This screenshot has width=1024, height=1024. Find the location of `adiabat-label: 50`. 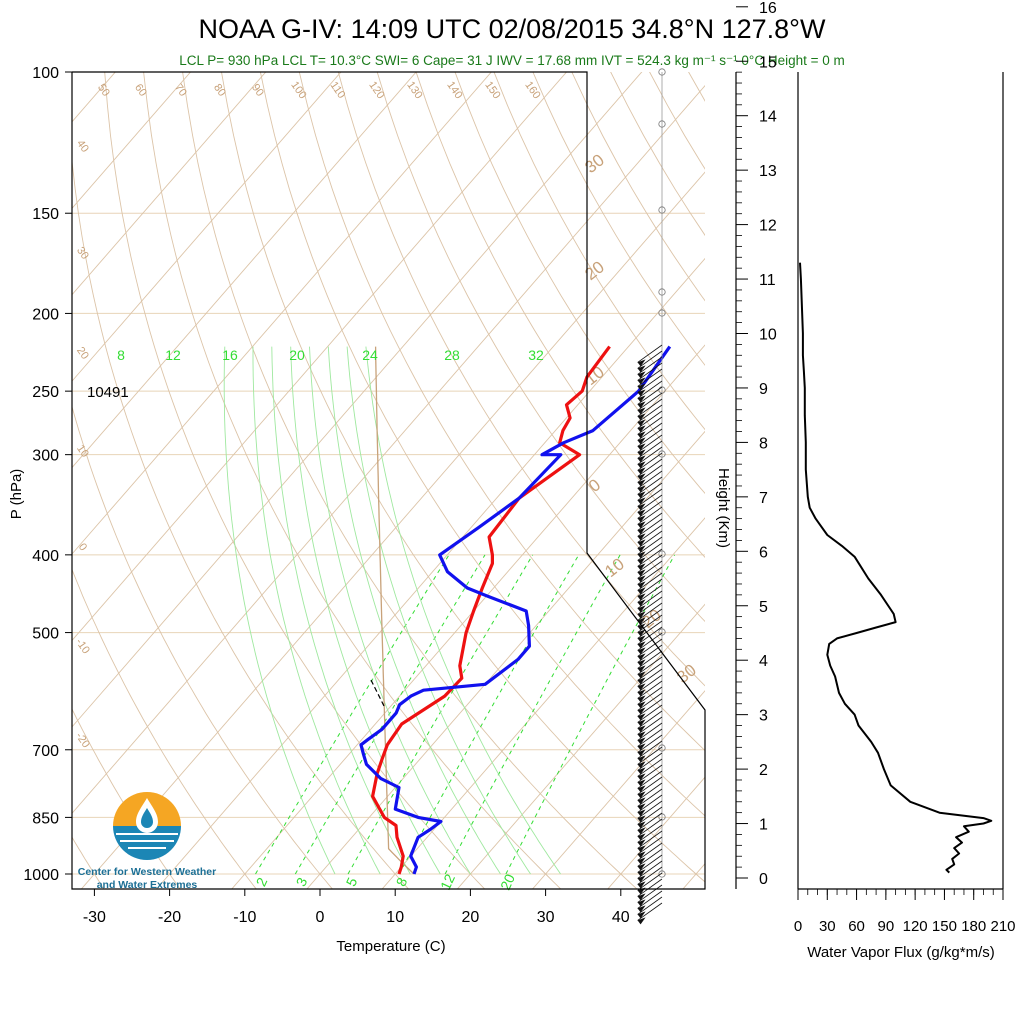

adiabat-label: 50 is located at coordinates (103, 90).